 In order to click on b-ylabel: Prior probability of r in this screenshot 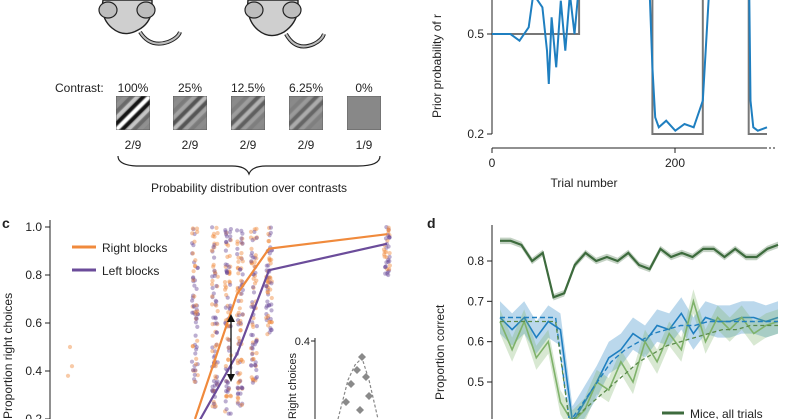, I will do `click(437, 66)`.